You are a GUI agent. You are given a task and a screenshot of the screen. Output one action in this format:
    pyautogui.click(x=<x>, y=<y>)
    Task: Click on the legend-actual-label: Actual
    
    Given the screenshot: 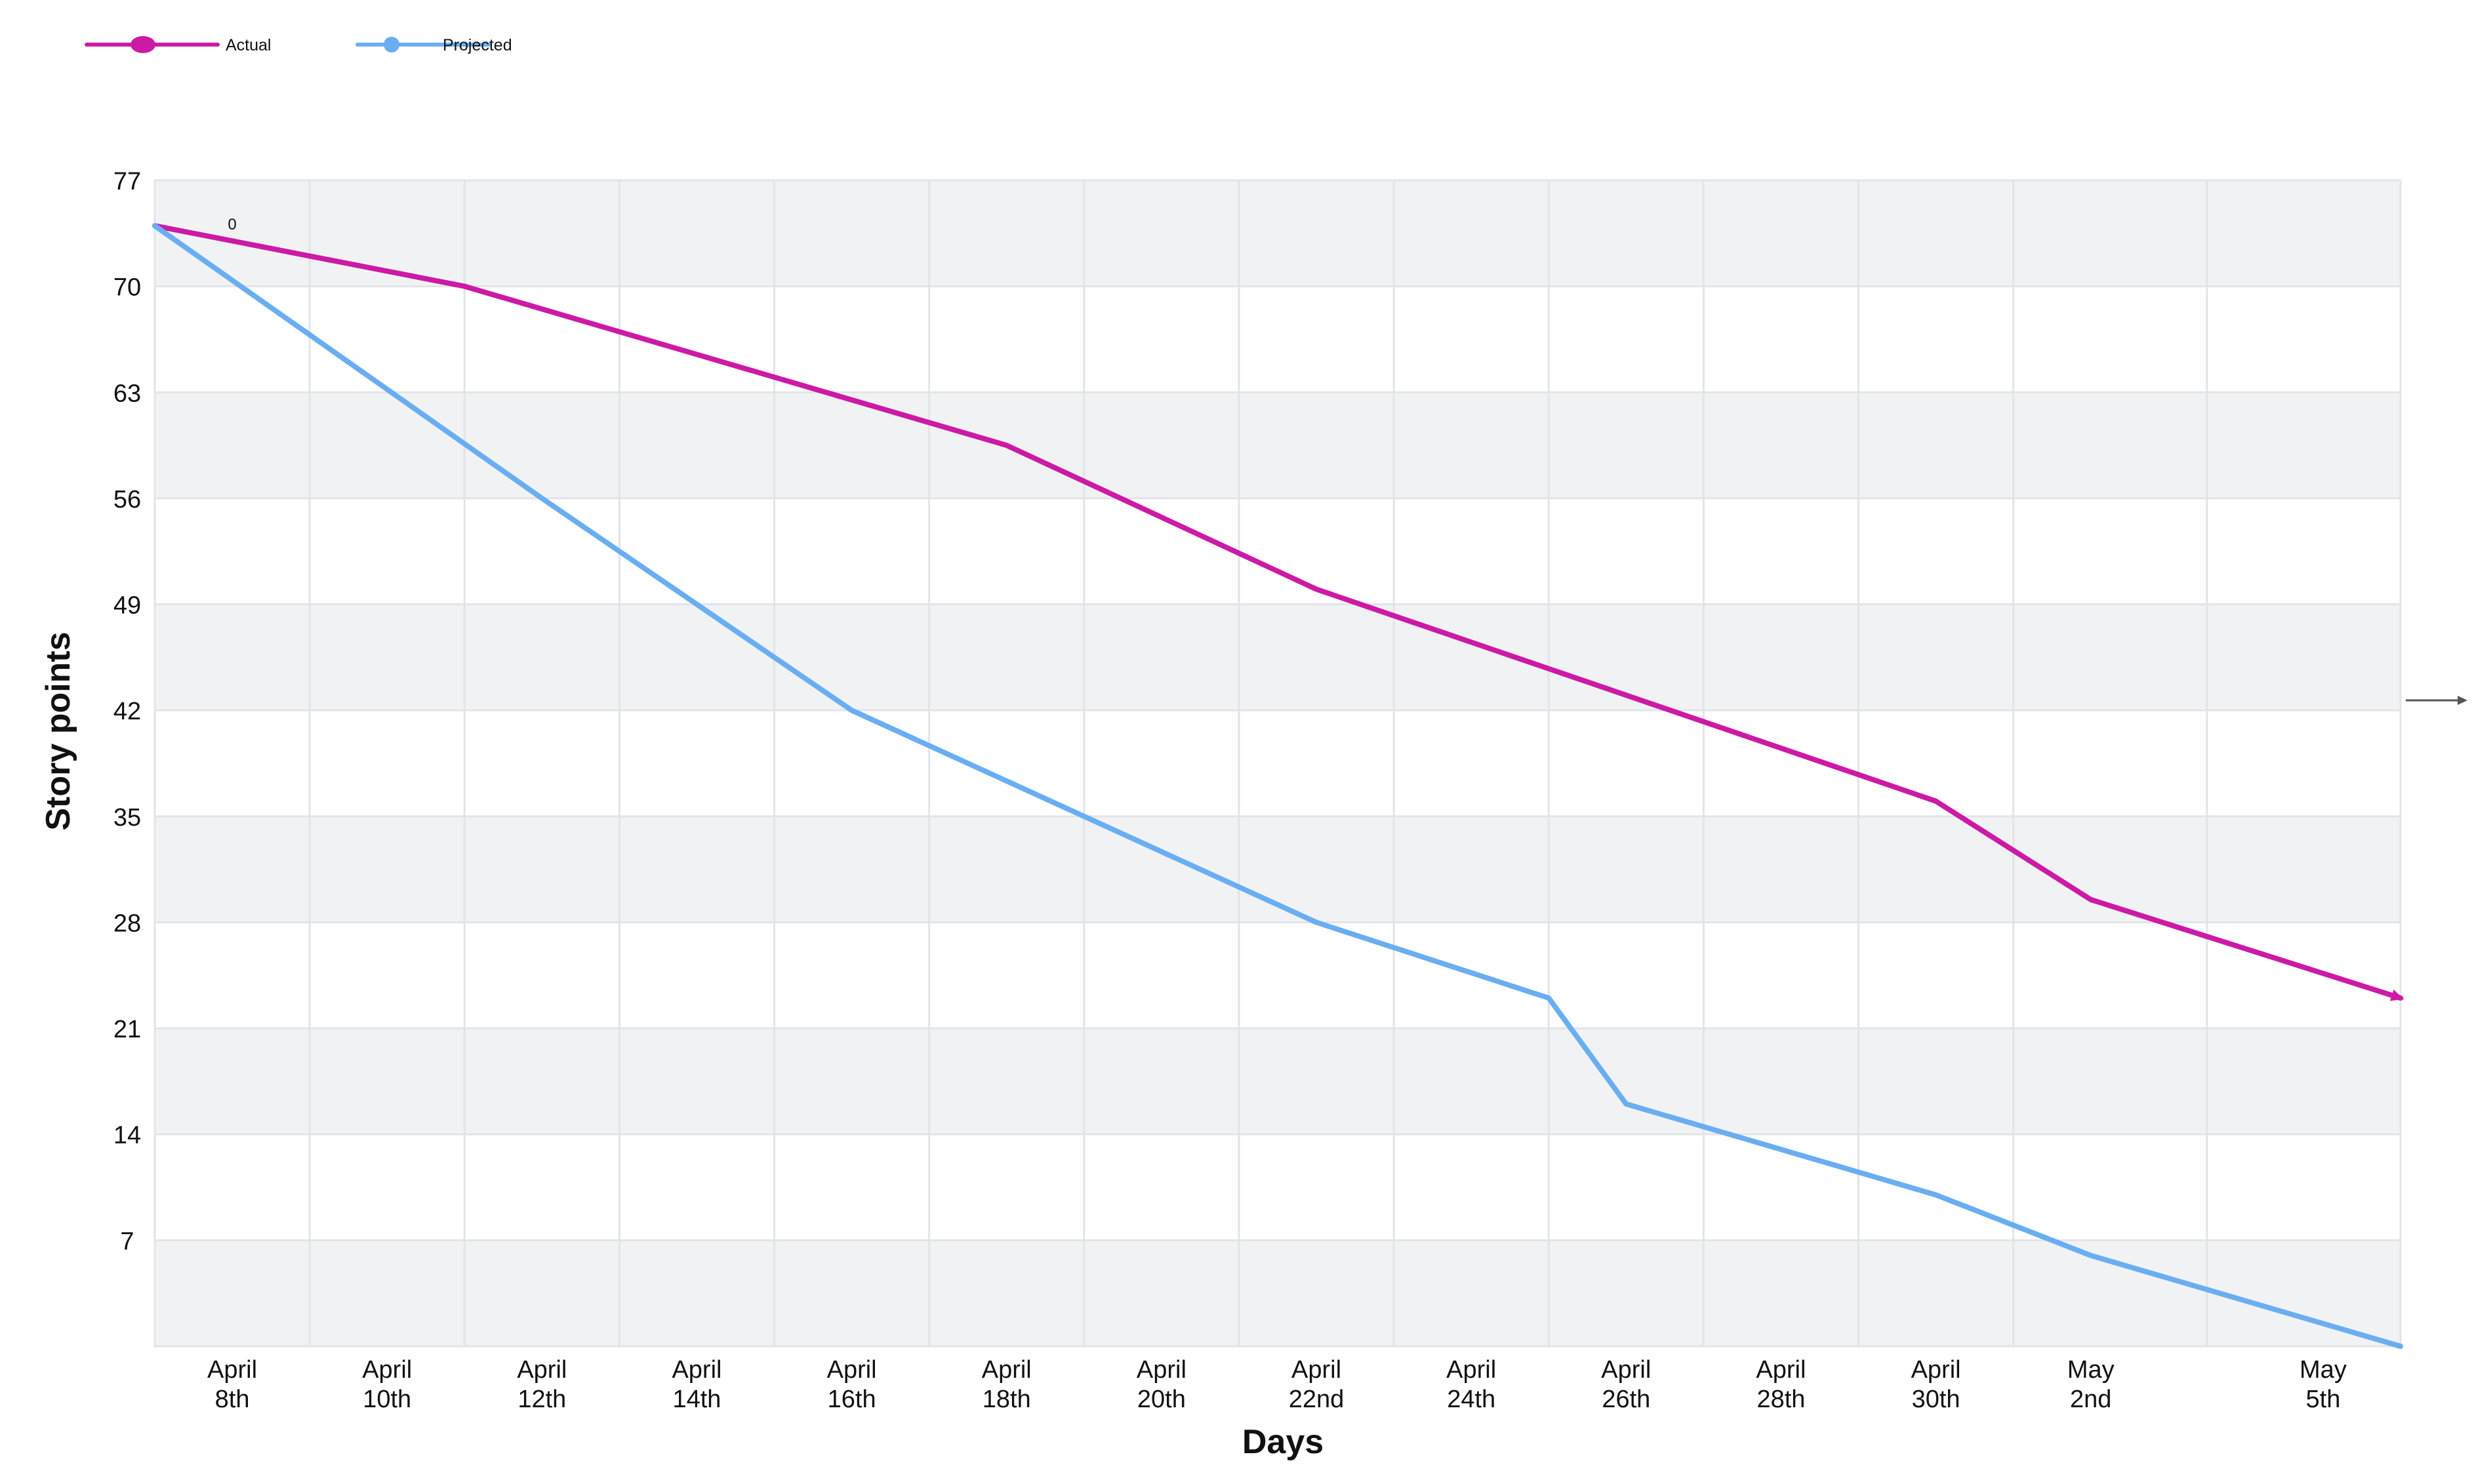 What is the action you would take?
    pyautogui.click(x=249, y=45)
    